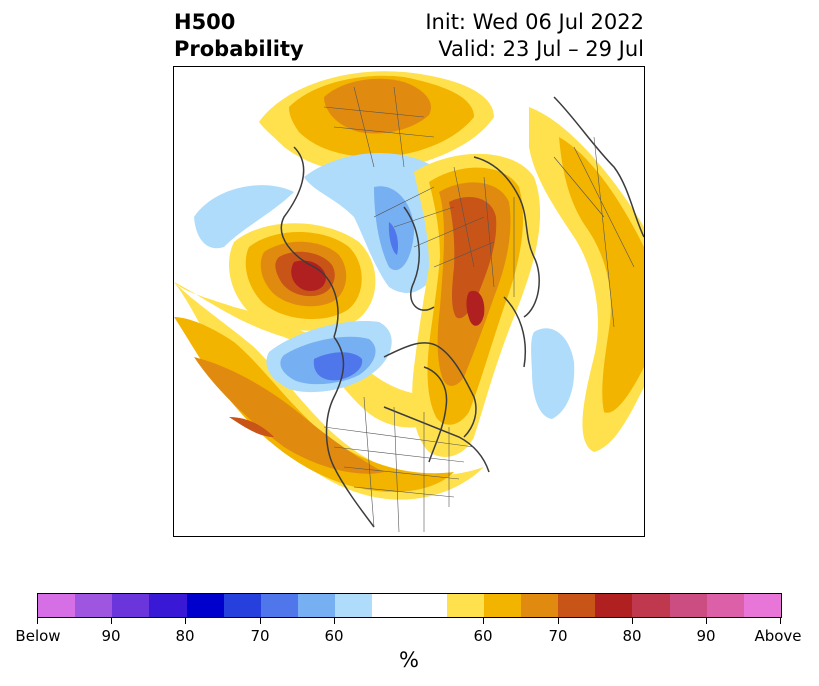 The height and width of the screenshot is (686, 819). What do you see at coordinates (334, 636) in the screenshot?
I see `colorbar-label-60-below: 60` at bounding box center [334, 636].